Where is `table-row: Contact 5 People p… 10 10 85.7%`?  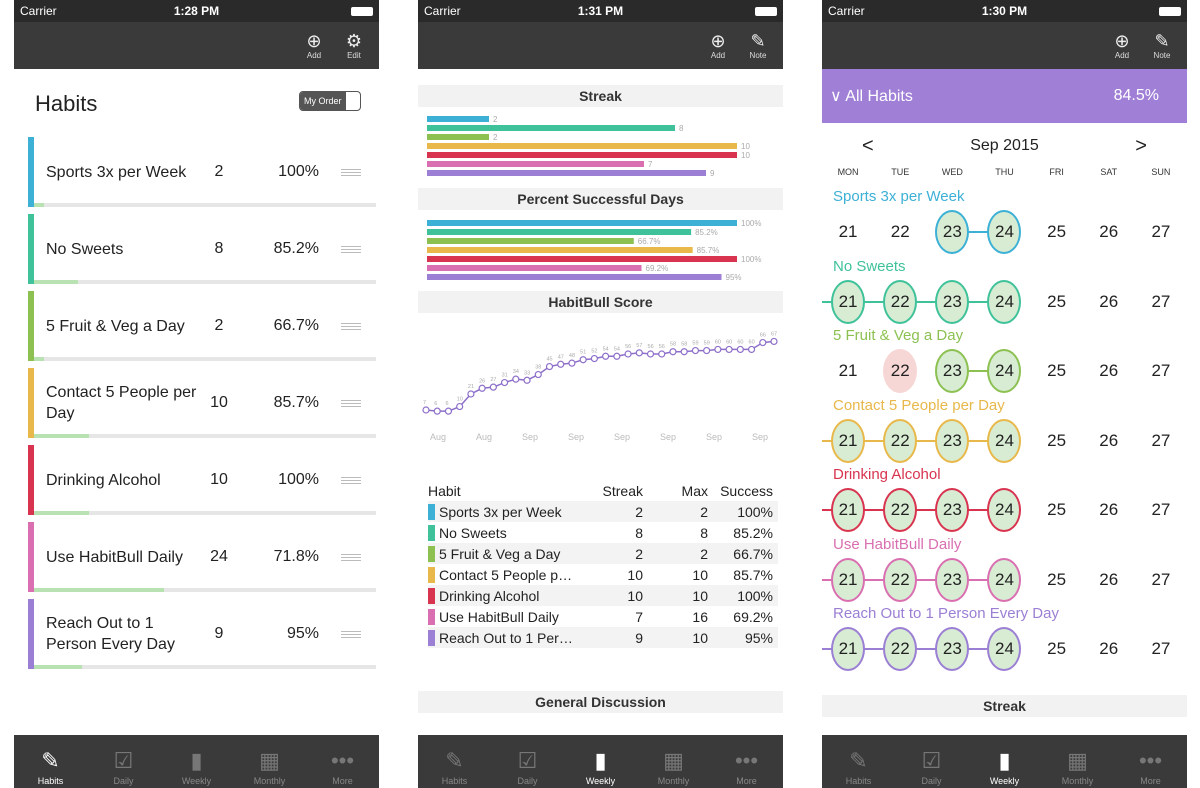
table-row: Contact 5 People p… 10 10 85.7% is located at coordinates (603, 574).